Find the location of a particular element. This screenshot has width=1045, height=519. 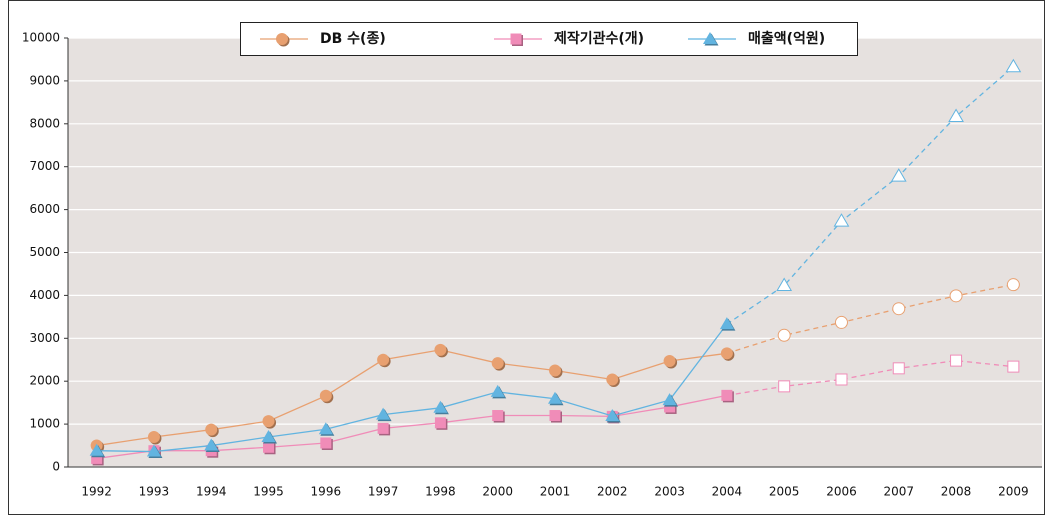

x-tick-label: 2007 is located at coordinates (898, 492).